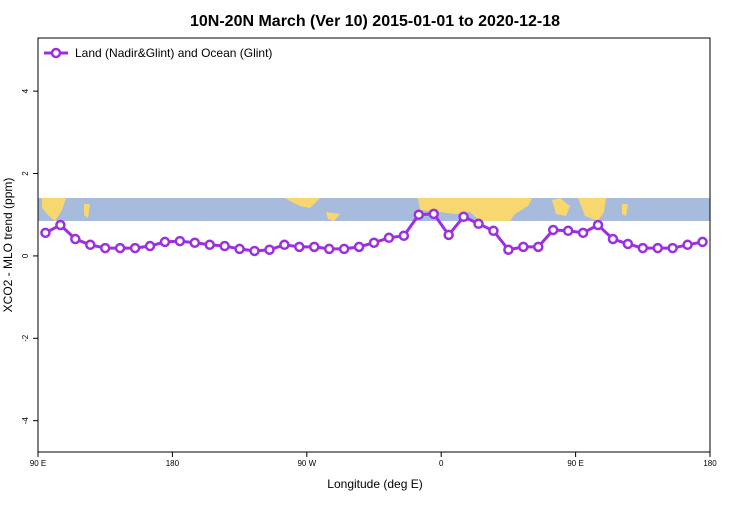 This screenshot has height=505, width=750. I want to click on y-tick-label: 4, so click(25, 90).